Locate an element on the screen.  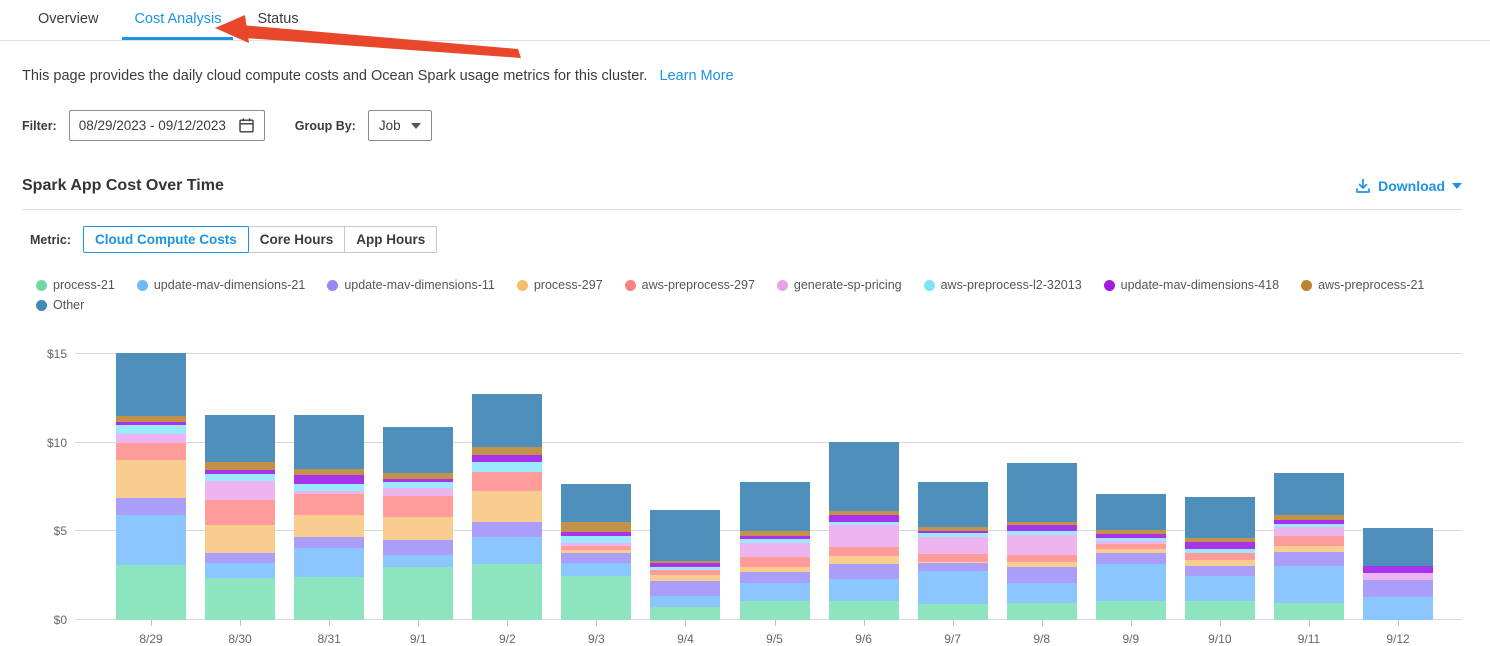
legend-item-process-297: process-297 is located at coordinates (559, 285).